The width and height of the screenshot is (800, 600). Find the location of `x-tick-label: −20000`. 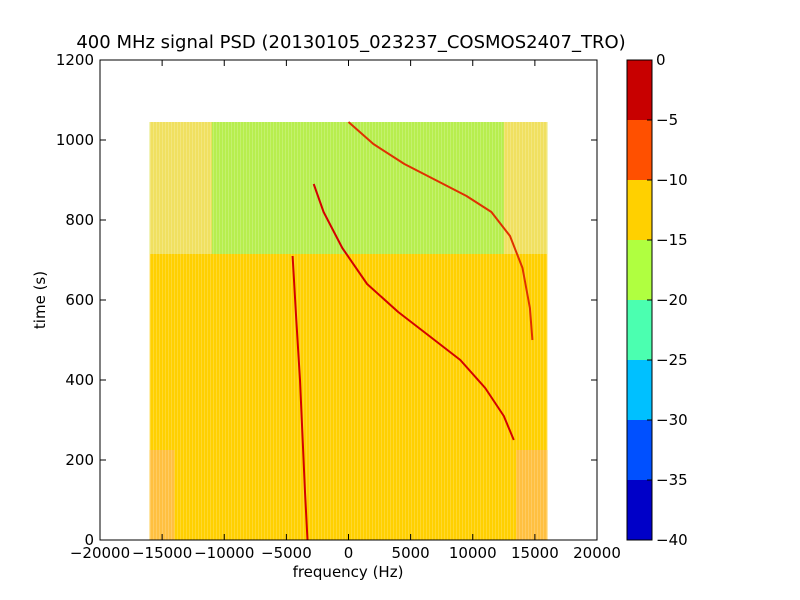

x-tick-label: −20000 is located at coordinates (100, 553).